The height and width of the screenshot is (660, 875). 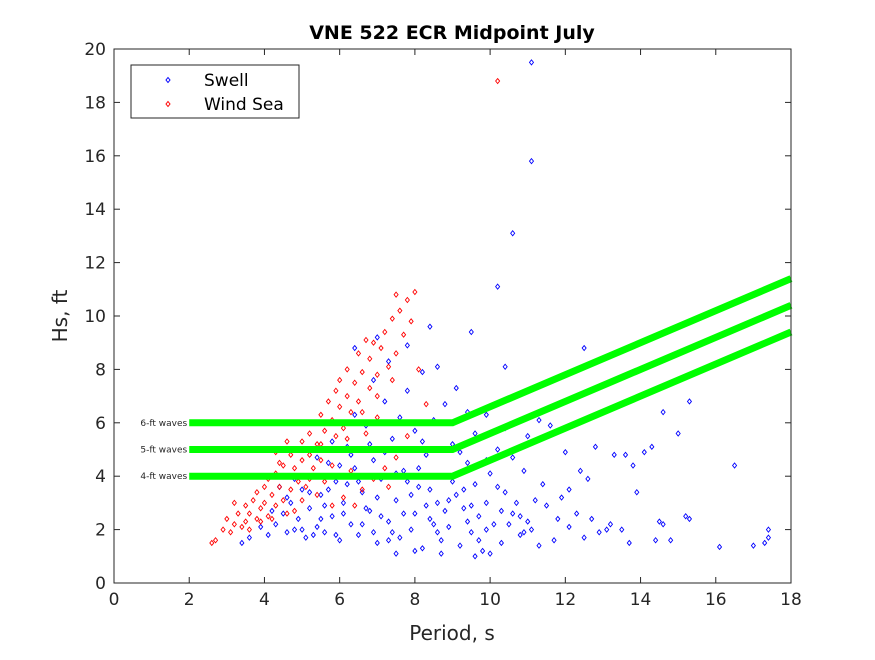 I want to click on y-tick-label: 4, so click(x=100, y=477).